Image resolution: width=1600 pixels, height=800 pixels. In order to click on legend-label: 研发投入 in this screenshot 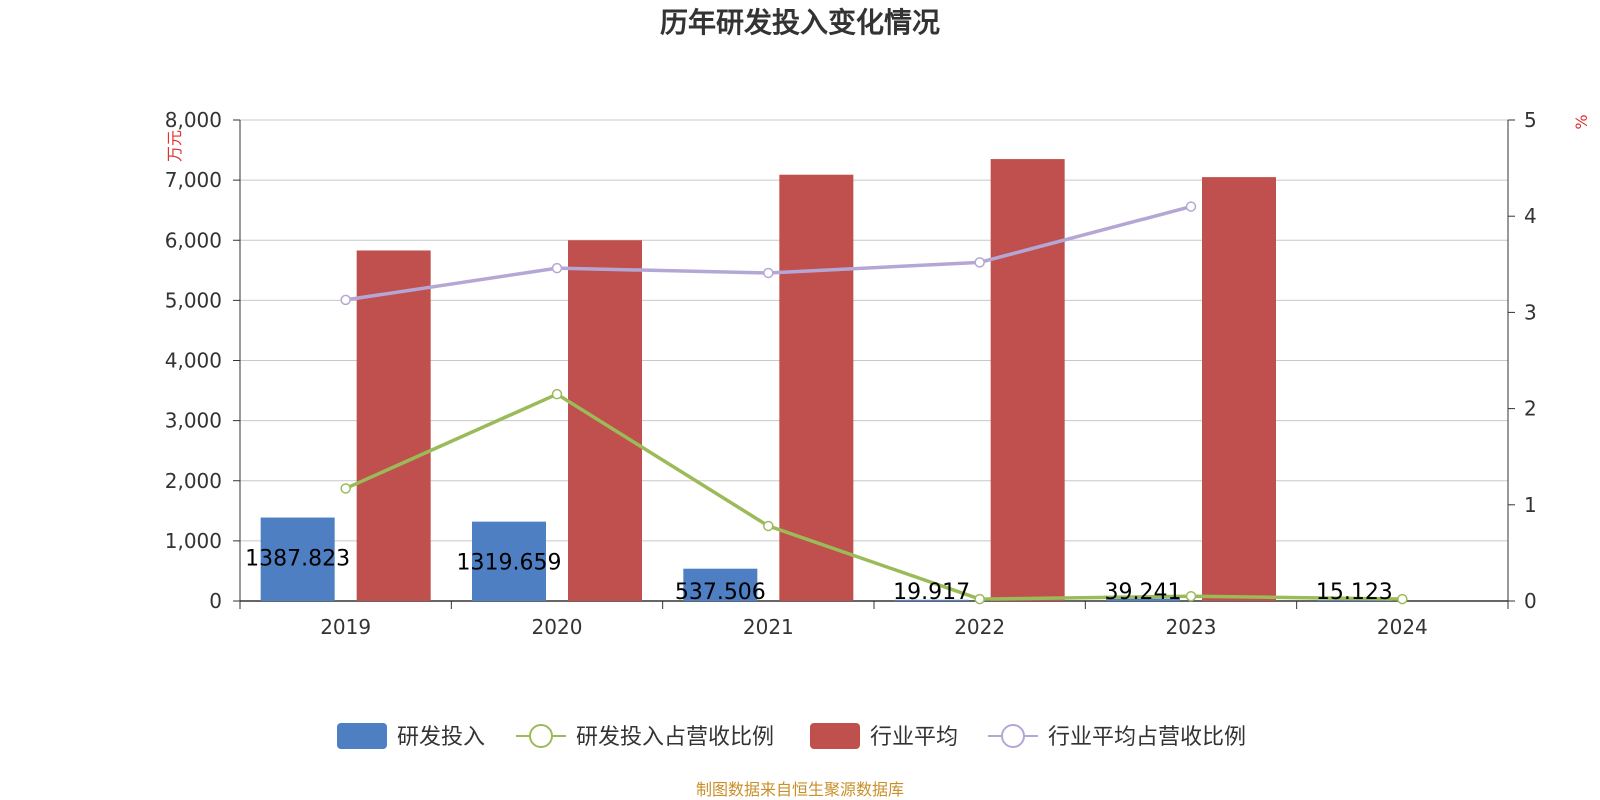, I will do `click(441, 737)`.